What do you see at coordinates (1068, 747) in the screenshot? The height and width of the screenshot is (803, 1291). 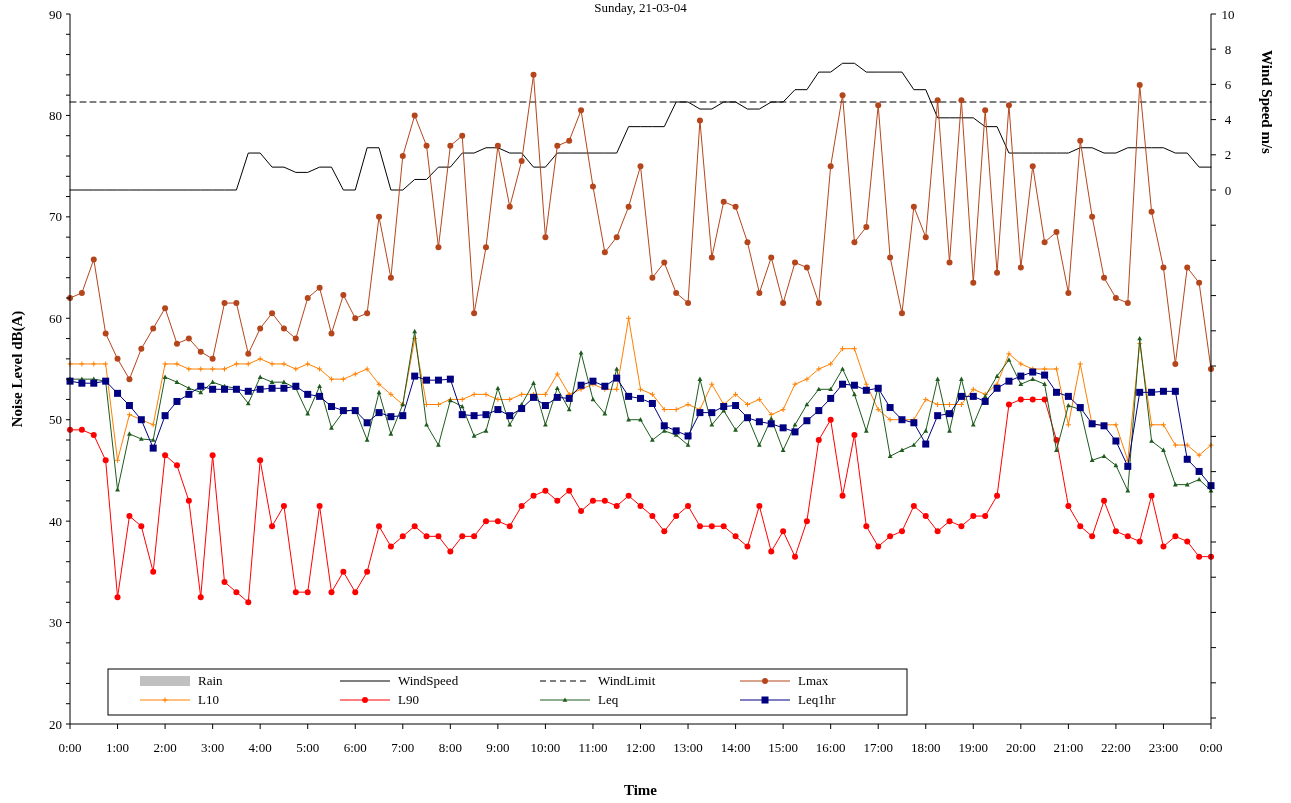 I see `x-tick-label: 21:00` at bounding box center [1068, 747].